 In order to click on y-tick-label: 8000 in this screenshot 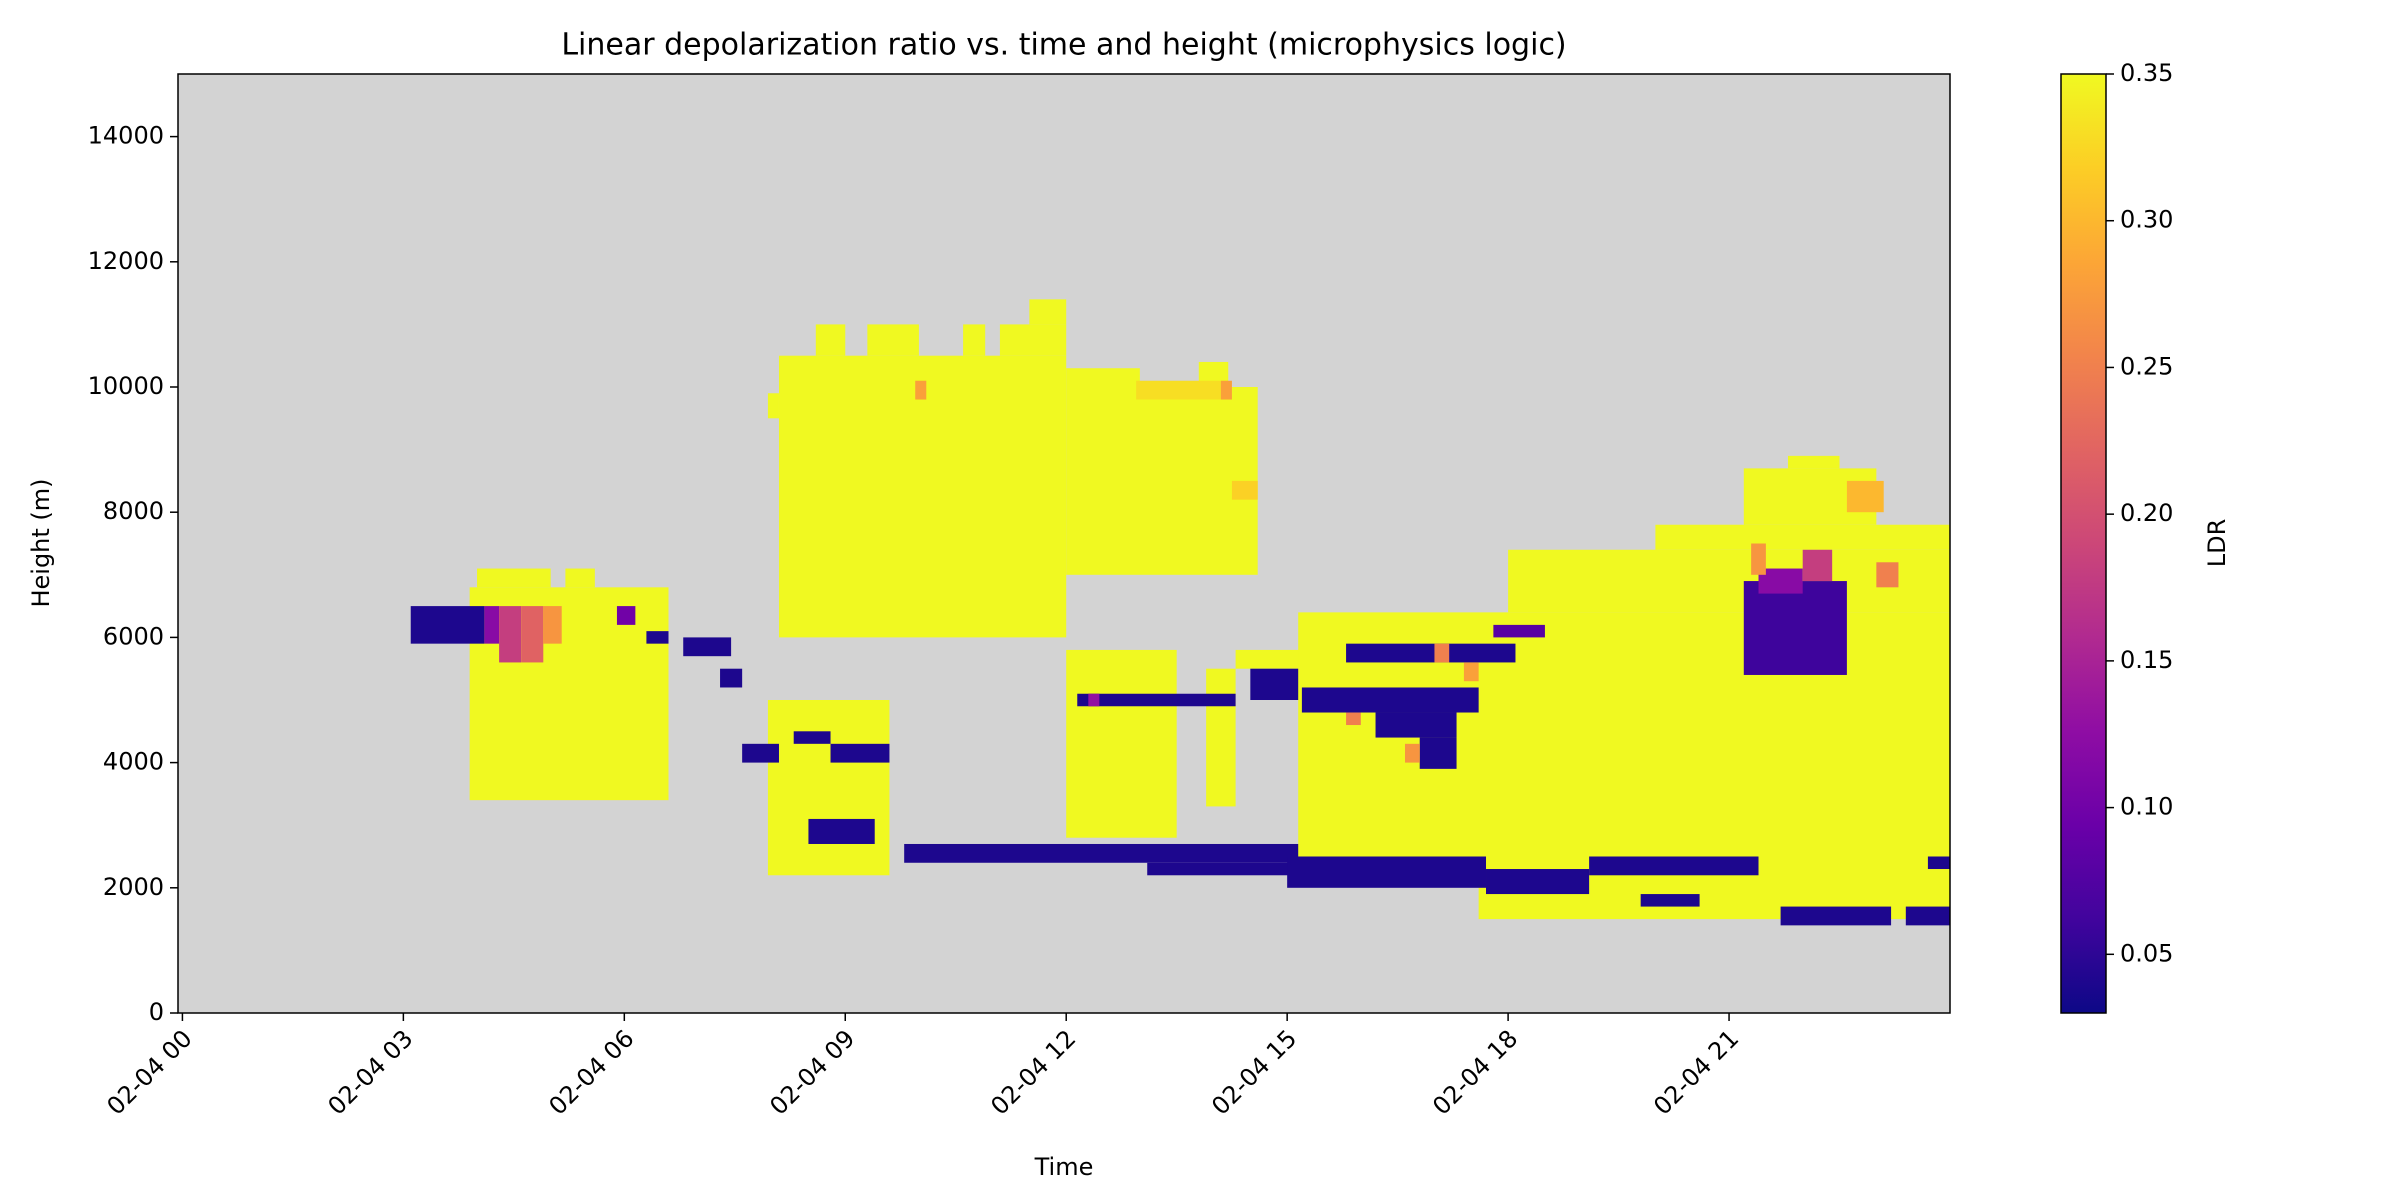, I will do `click(133, 511)`.